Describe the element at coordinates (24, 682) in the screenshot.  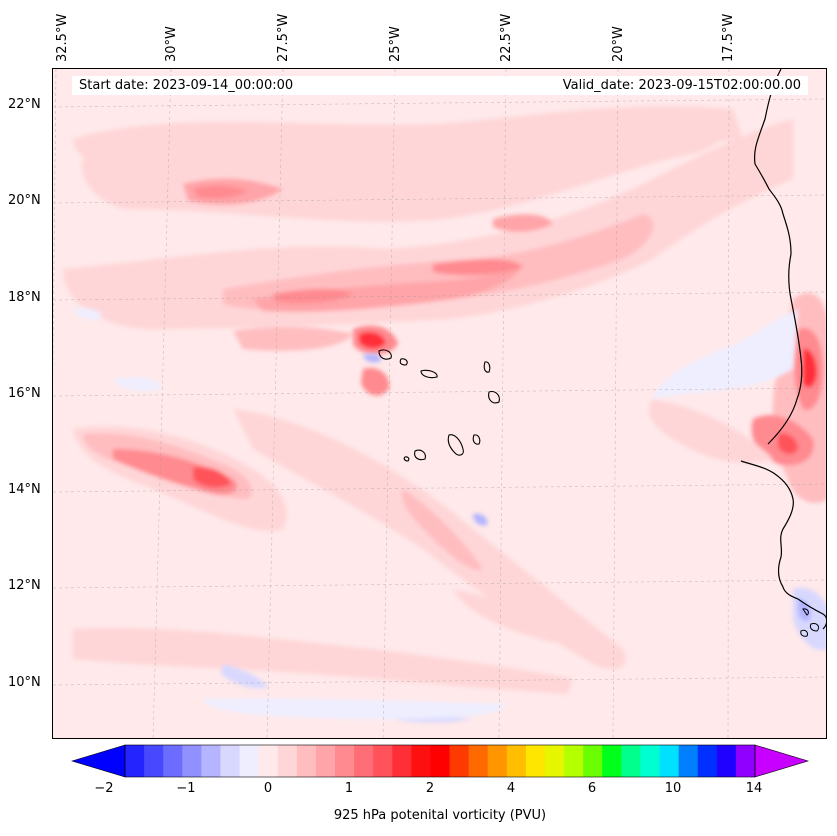
I see `lat-label-10n: 10°N` at that location.